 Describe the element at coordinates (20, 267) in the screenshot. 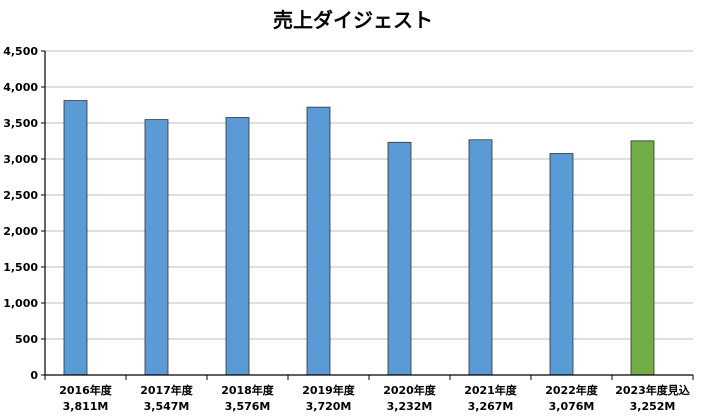

I see `y-tick-label: 1,500` at that location.